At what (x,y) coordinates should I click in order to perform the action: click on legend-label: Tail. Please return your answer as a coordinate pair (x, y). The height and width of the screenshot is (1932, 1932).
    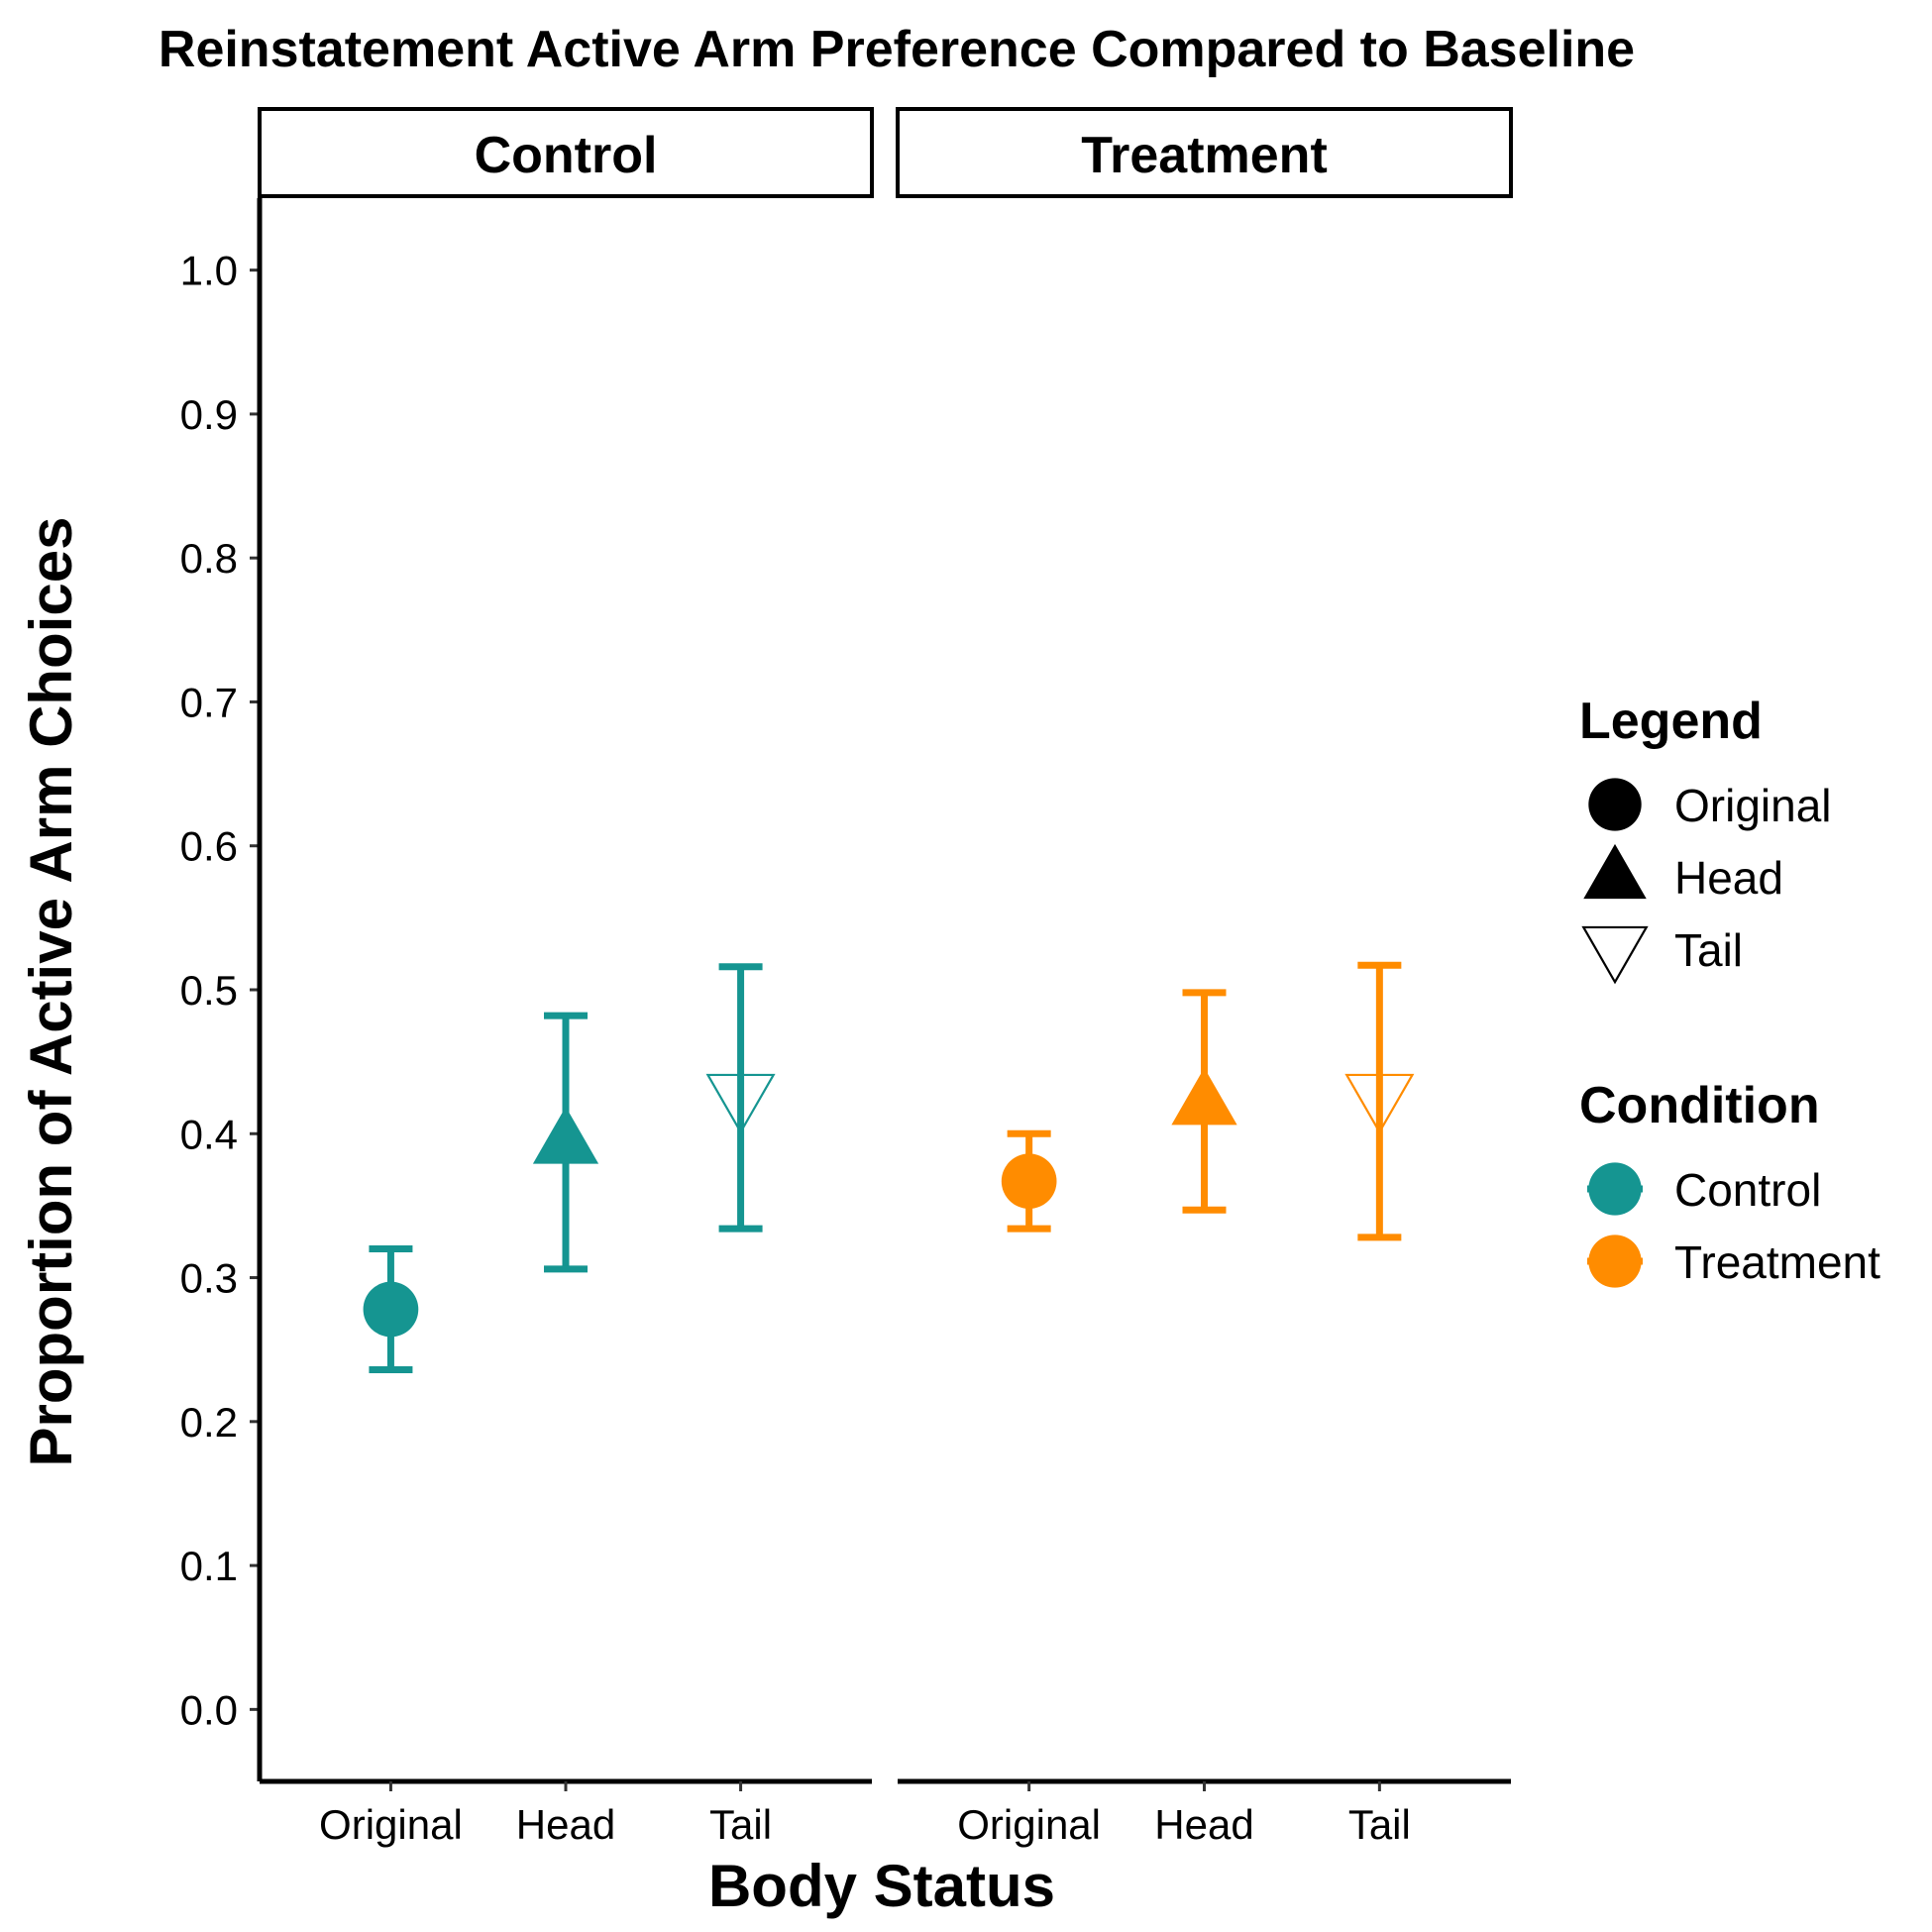
    Looking at the image, I should click on (1708, 950).